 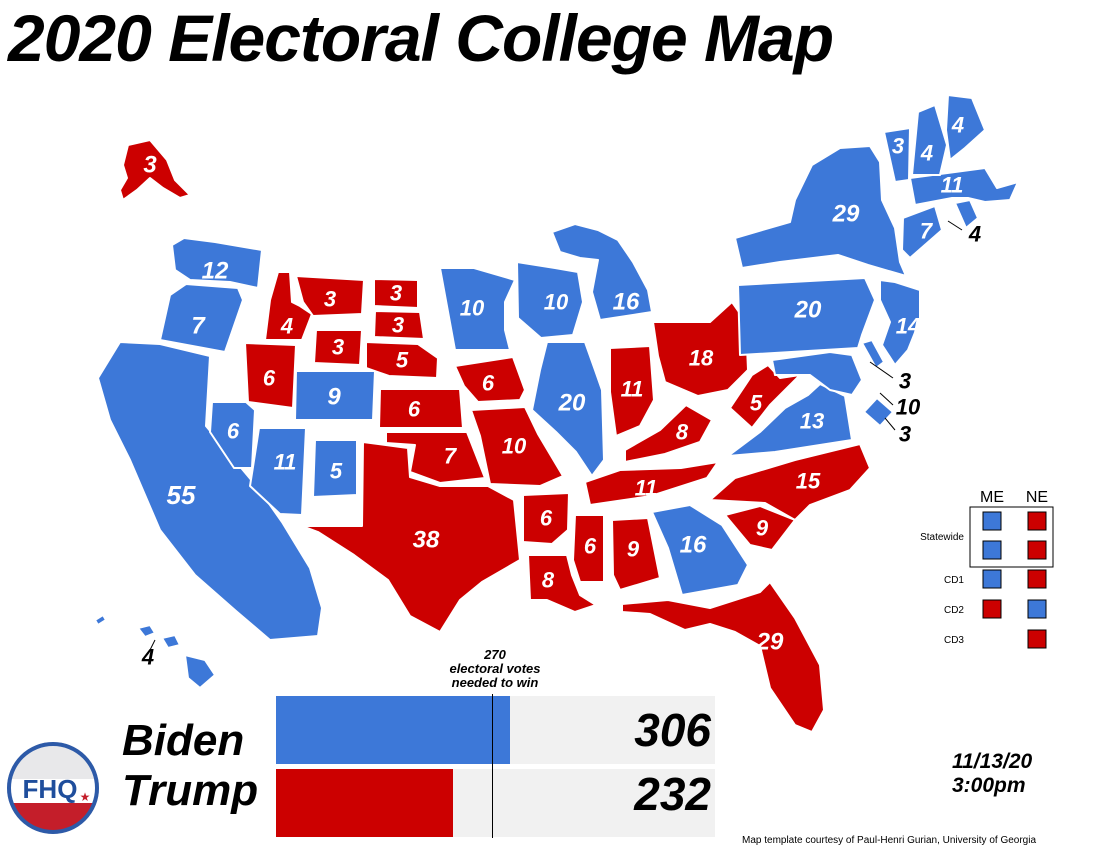 What do you see at coordinates (989, 785) in the screenshot?
I see `timestamp-time: 3:00pm` at bounding box center [989, 785].